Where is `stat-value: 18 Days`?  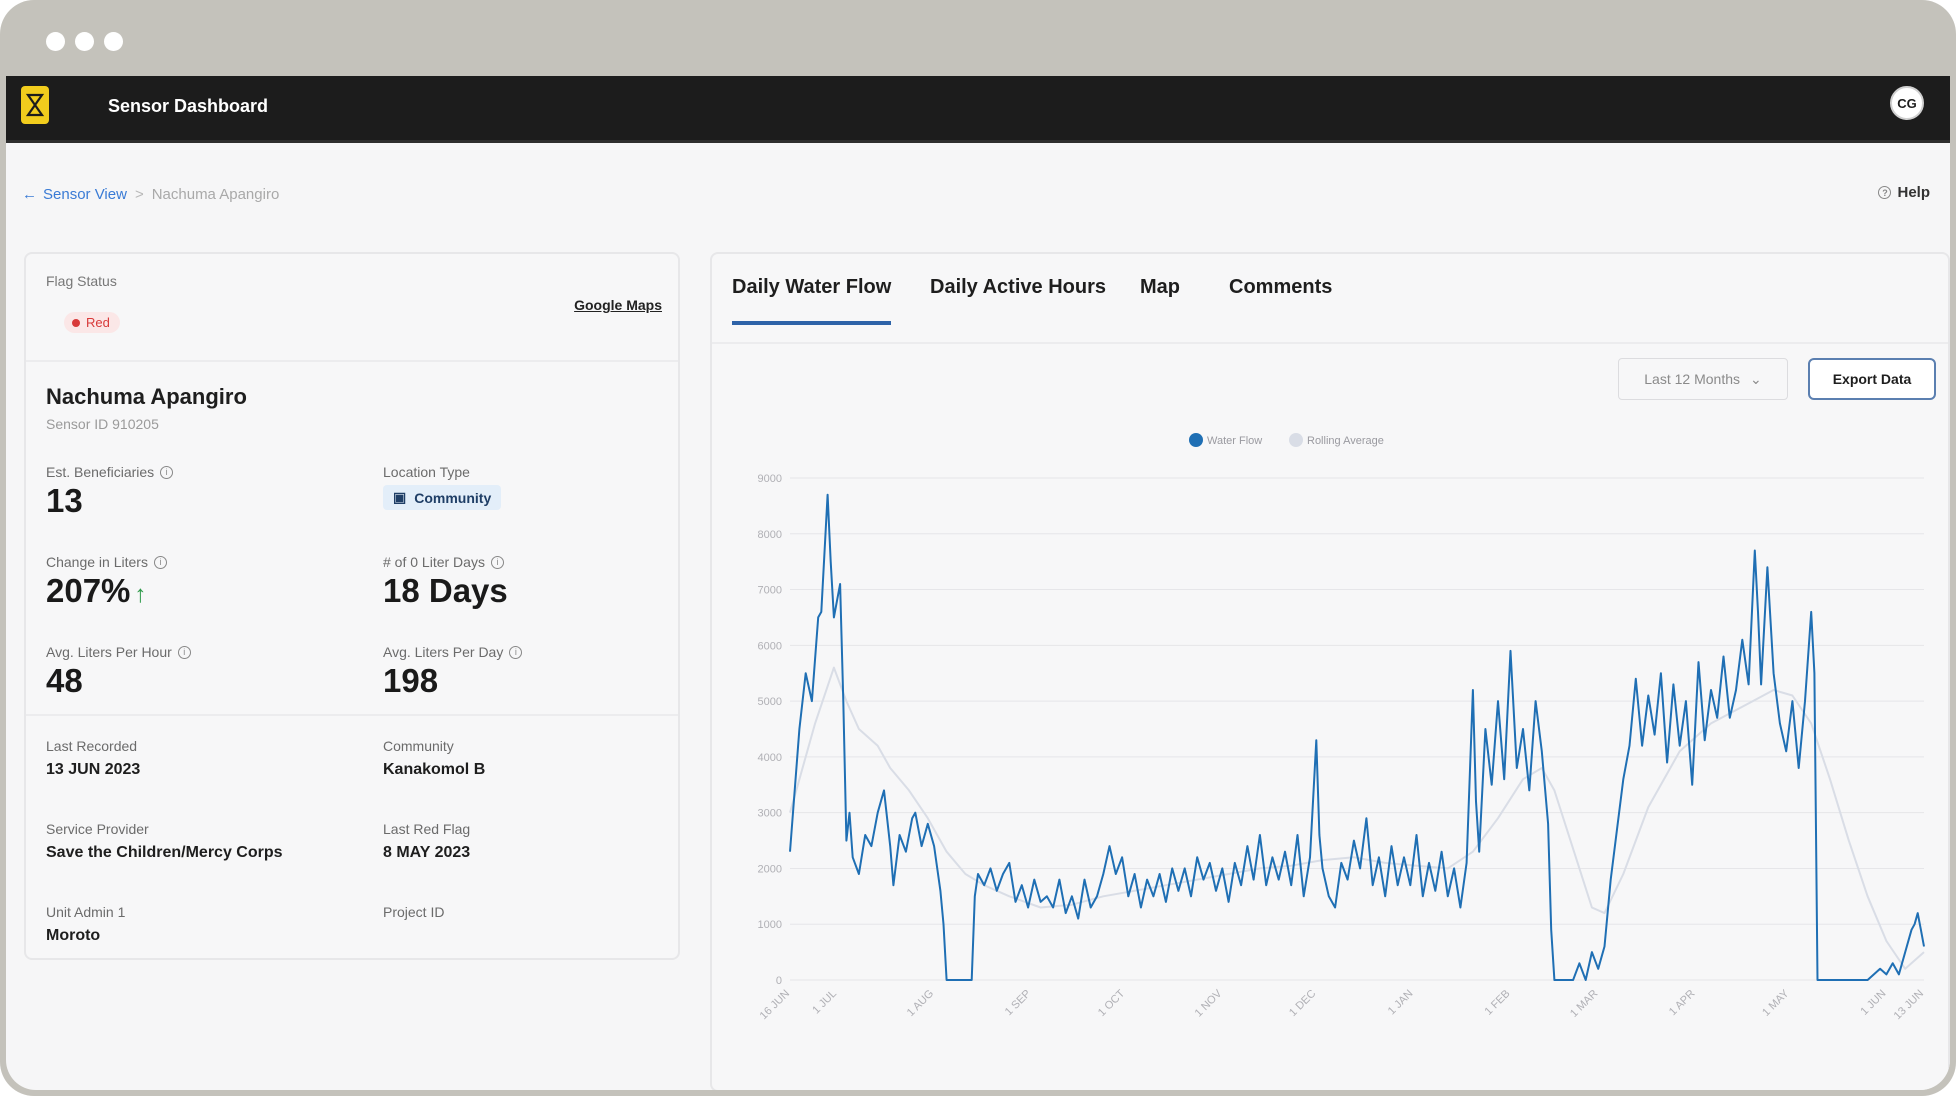
stat-value: 18 Days is located at coordinates (445, 590).